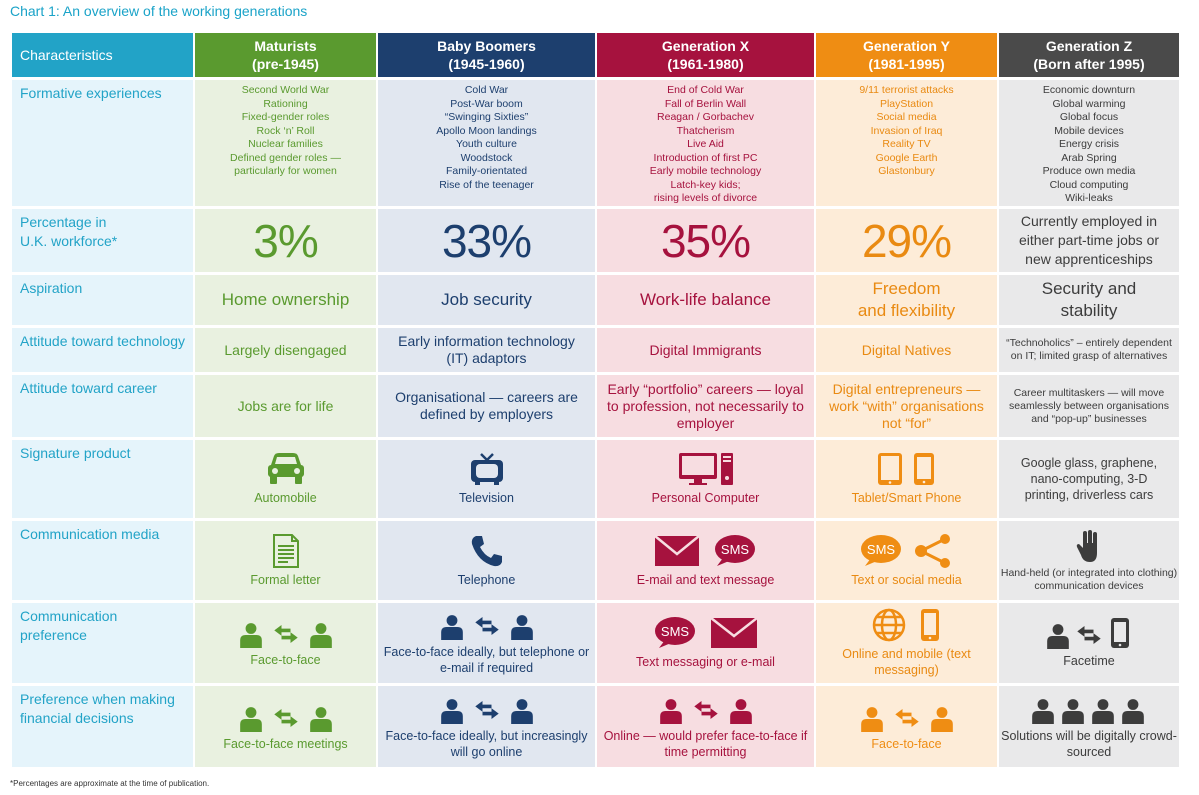  Describe the element at coordinates (102, 643) in the screenshot. I see `row-label-preference: Communication preference` at that location.